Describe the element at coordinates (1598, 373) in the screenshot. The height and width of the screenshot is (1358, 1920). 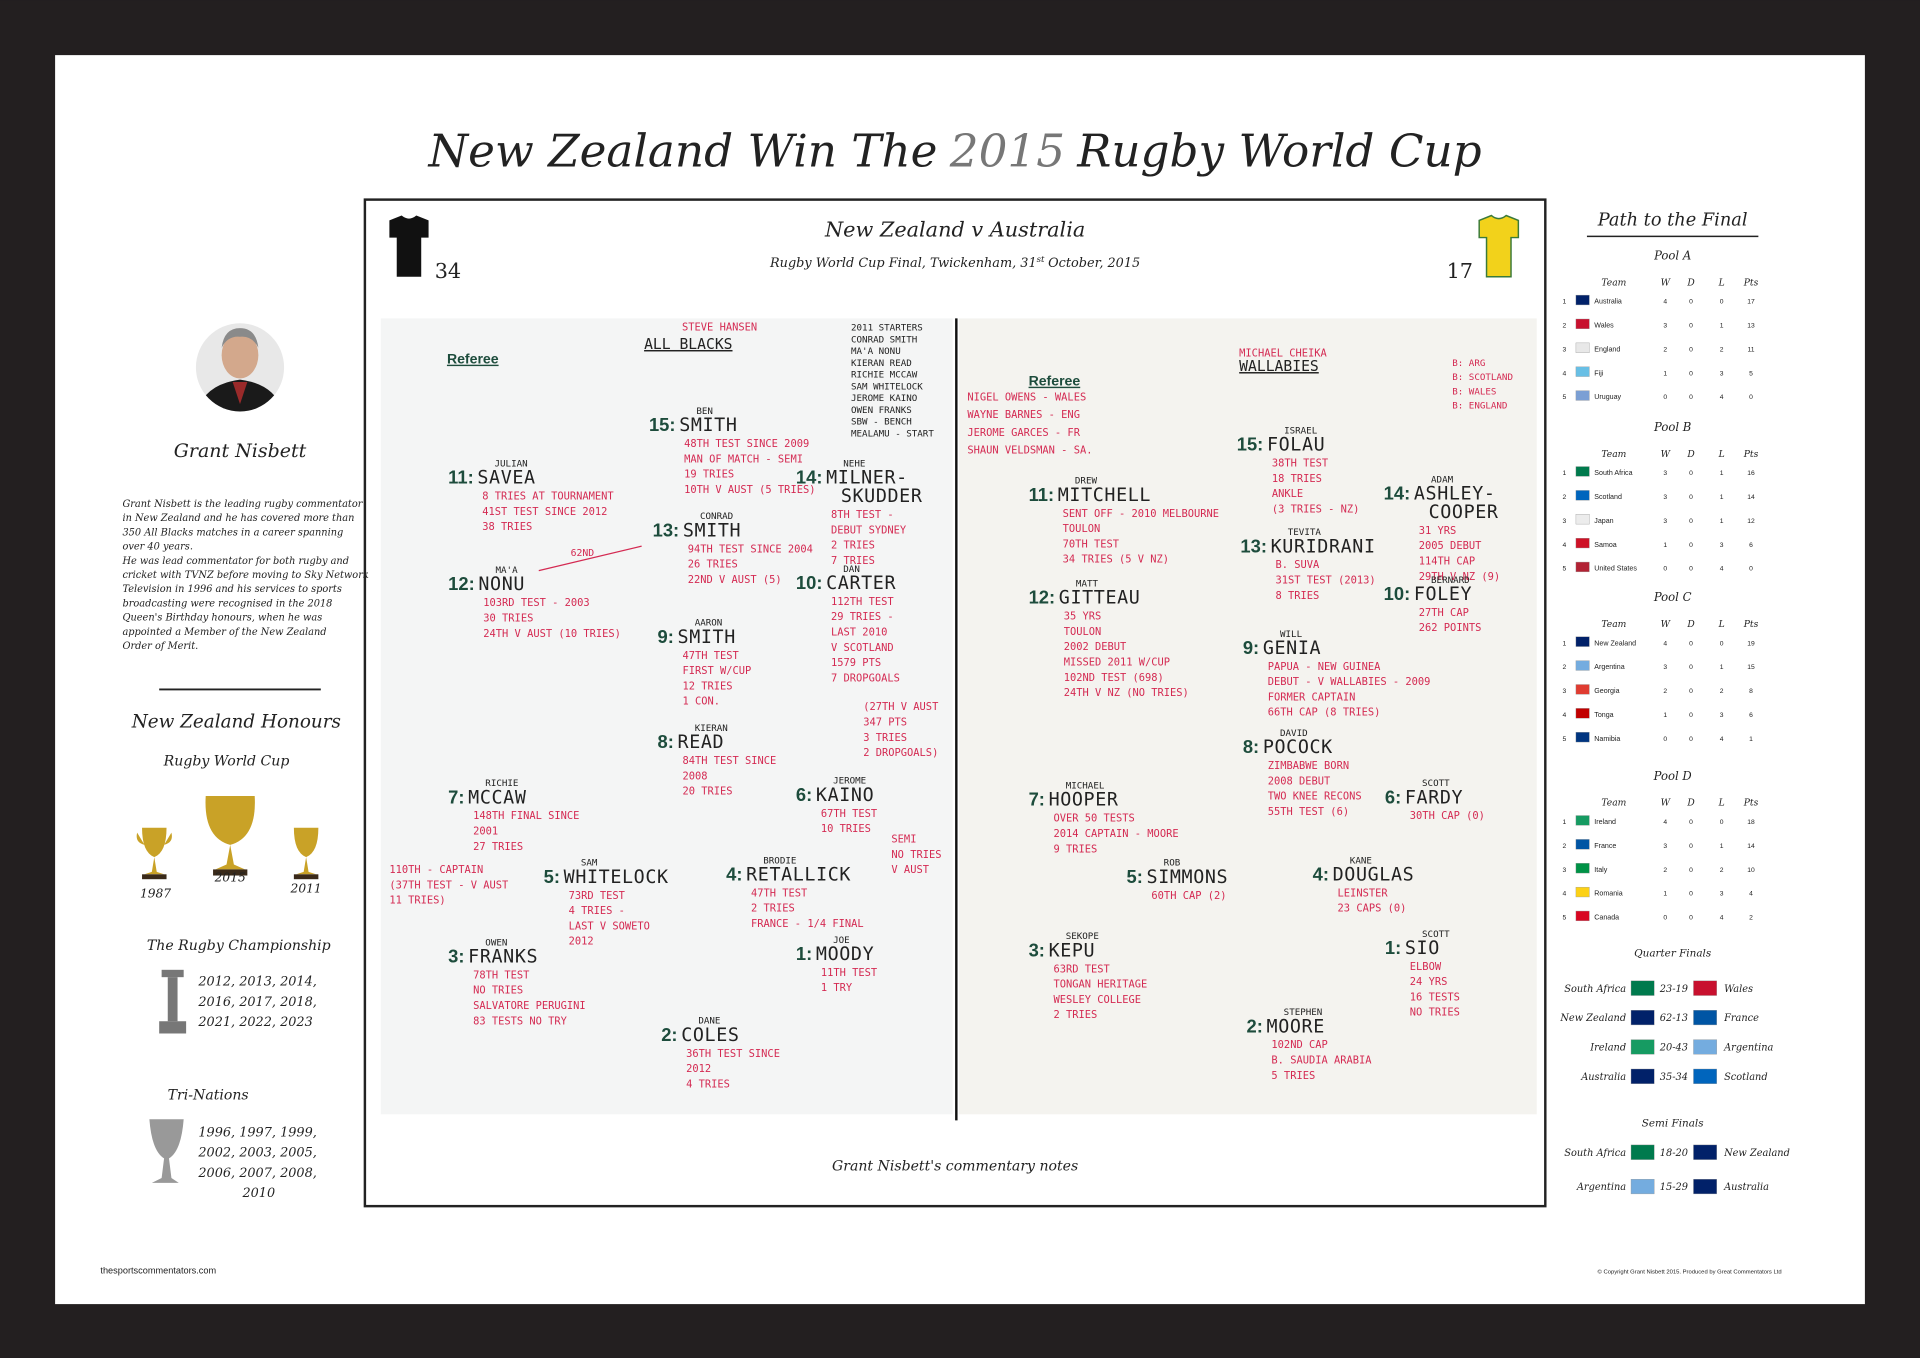
I see `team-name: Fiji` at that location.